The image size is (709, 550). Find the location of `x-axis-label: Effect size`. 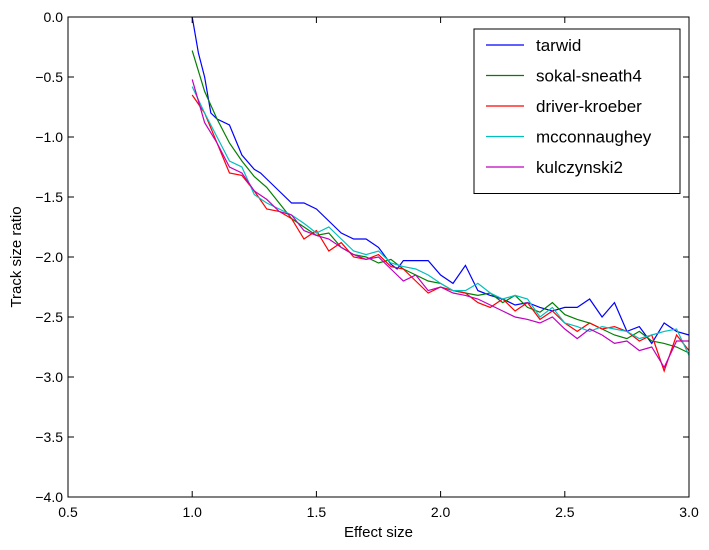

x-axis-label: Effect size is located at coordinates (378, 532).